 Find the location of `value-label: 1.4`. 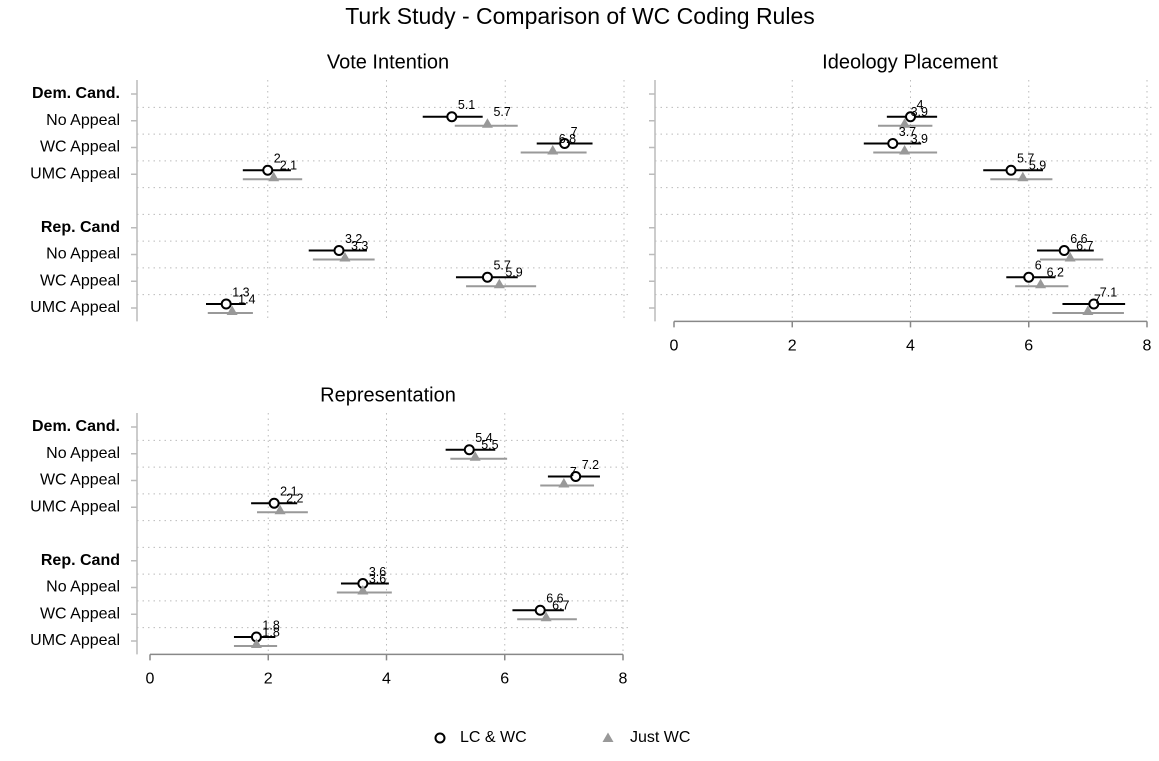

value-label: 1.4 is located at coordinates (246, 299).